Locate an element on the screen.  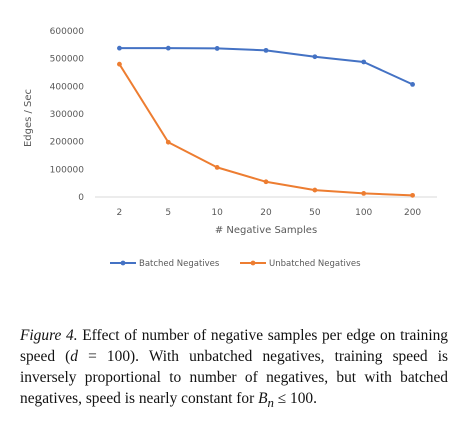
caption-math-bn-sub: n is located at coordinates (270, 403).